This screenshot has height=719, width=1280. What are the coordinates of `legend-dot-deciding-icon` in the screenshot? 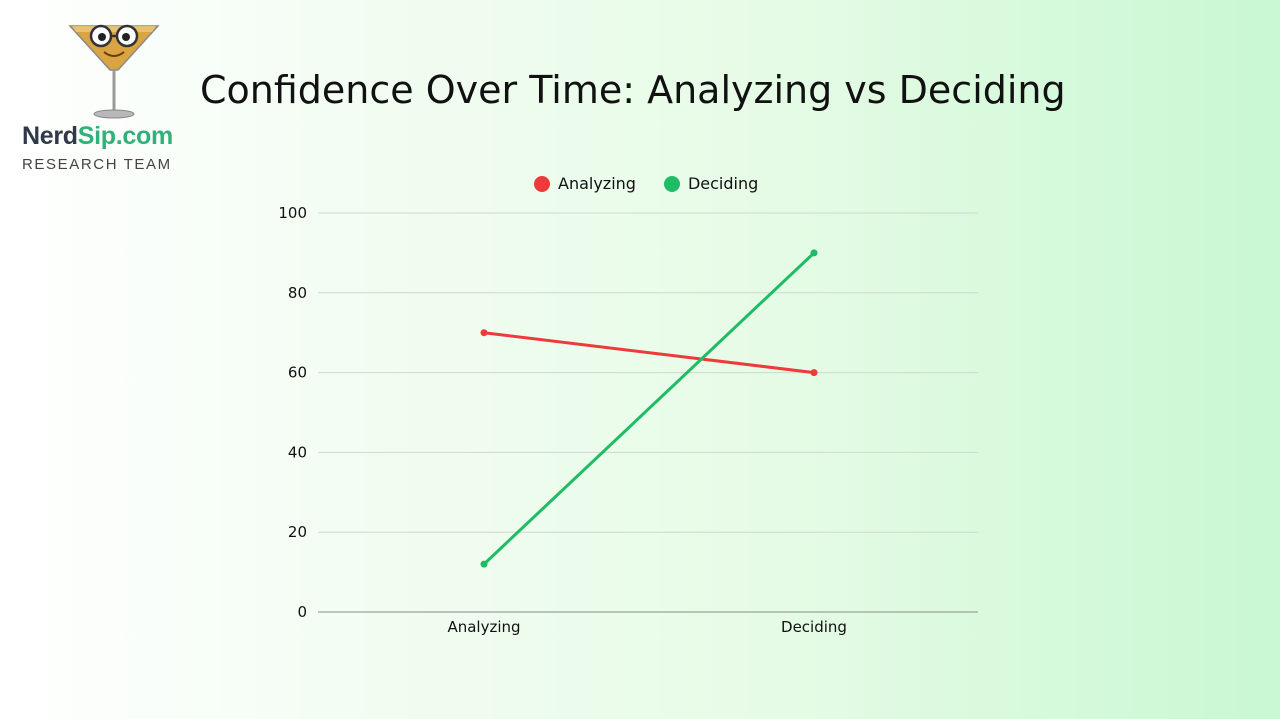 It's located at (671, 183).